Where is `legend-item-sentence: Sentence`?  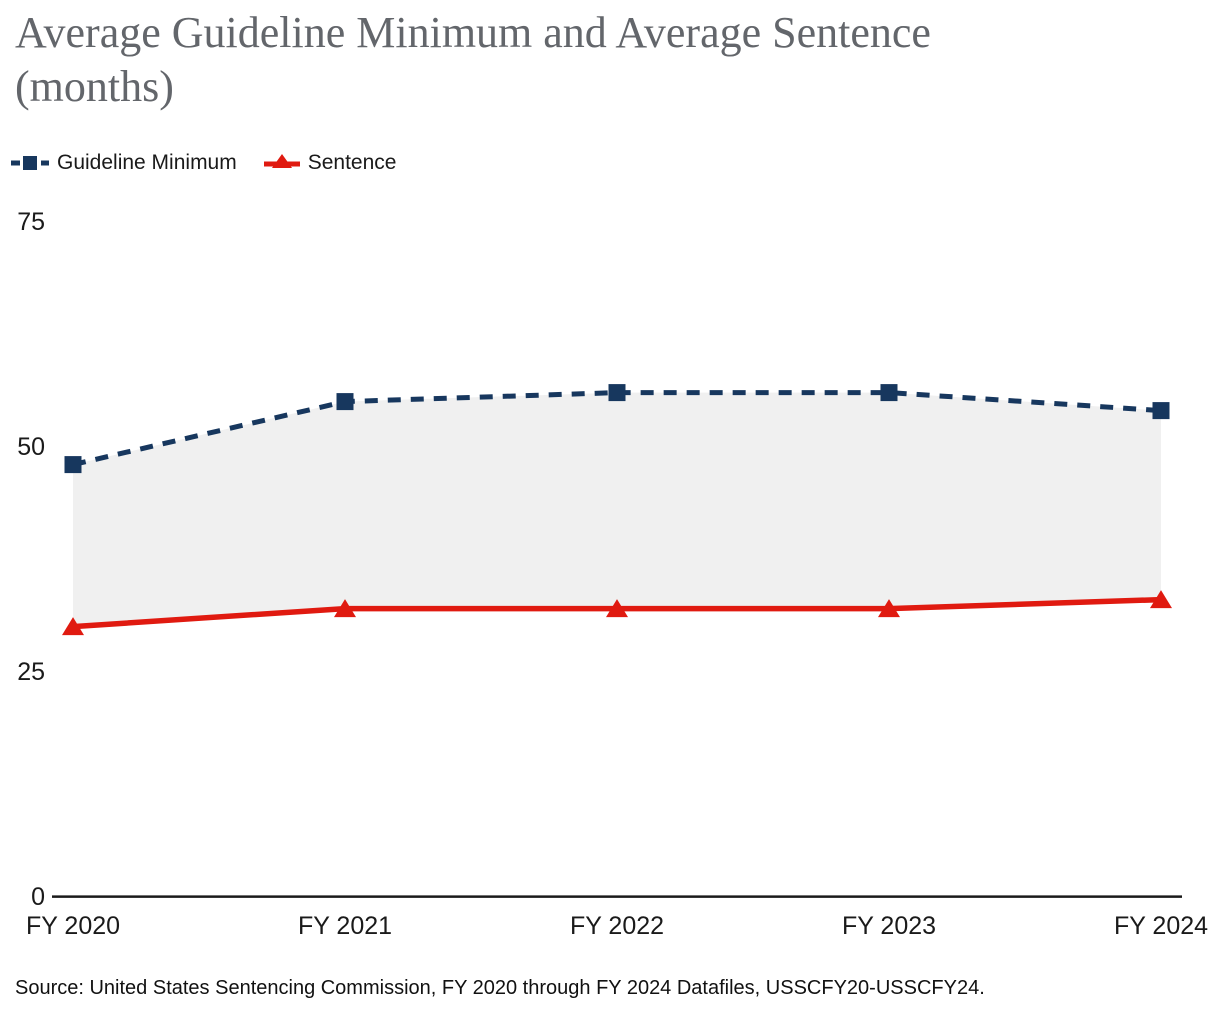
legend-item-sentence: Sentence is located at coordinates (330, 163).